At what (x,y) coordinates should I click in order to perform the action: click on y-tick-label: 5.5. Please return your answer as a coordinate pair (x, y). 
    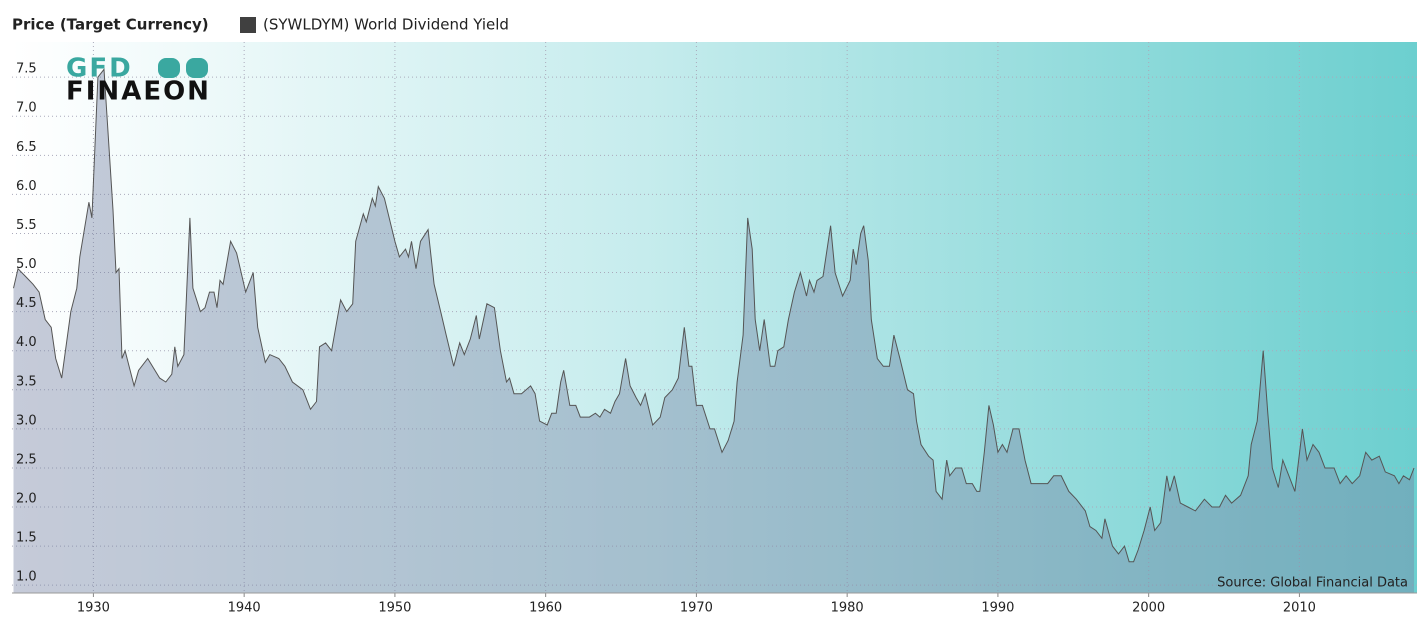
    Looking at the image, I should click on (26, 225).